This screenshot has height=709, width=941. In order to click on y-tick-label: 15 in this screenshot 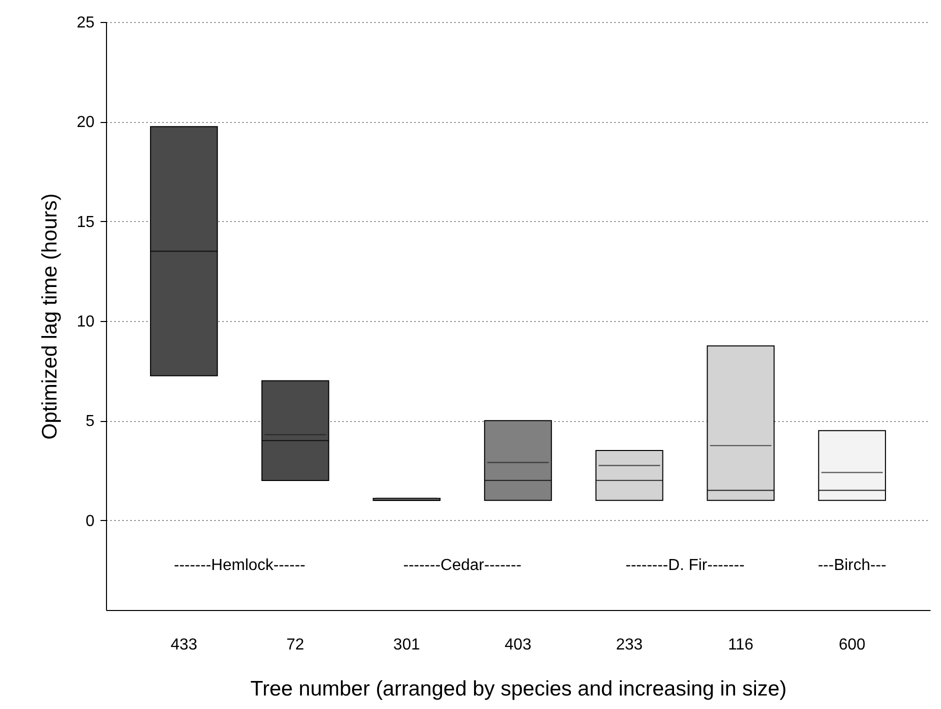, I will do `click(85, 222)`.